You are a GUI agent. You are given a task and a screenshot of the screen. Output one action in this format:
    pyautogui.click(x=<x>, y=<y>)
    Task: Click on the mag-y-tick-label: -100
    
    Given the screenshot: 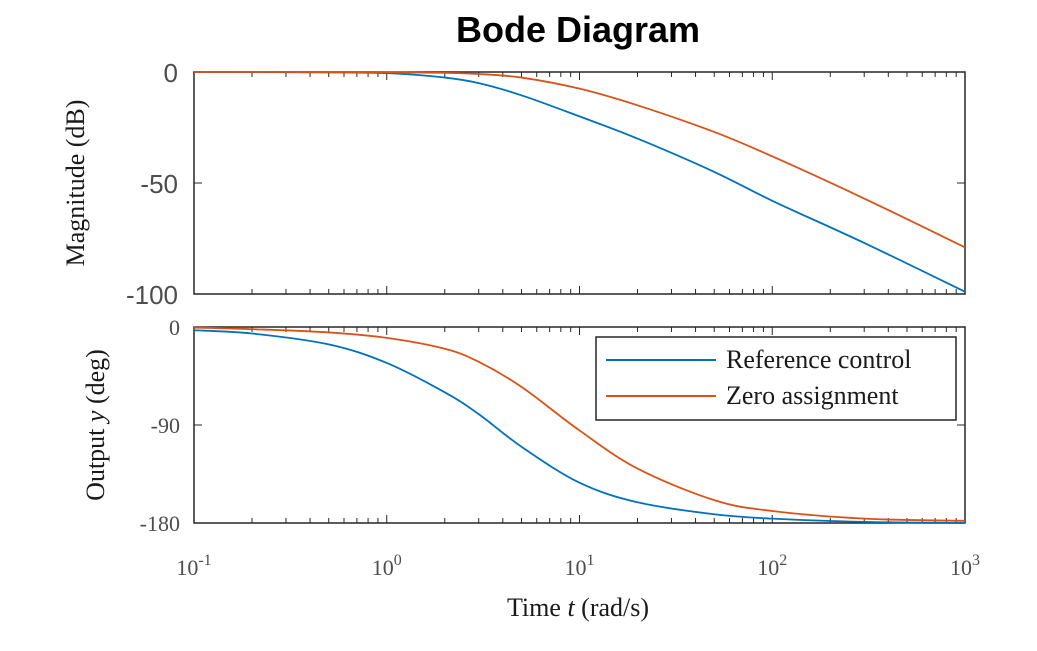 What is the action you would take?
    pyautogui.click(x=152, y=295)
    